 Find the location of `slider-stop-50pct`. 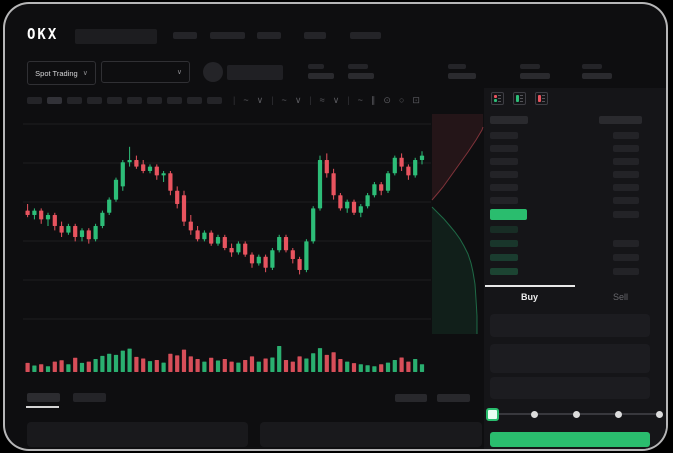

slider-stop-50pct is located at coordinates (576, 414).